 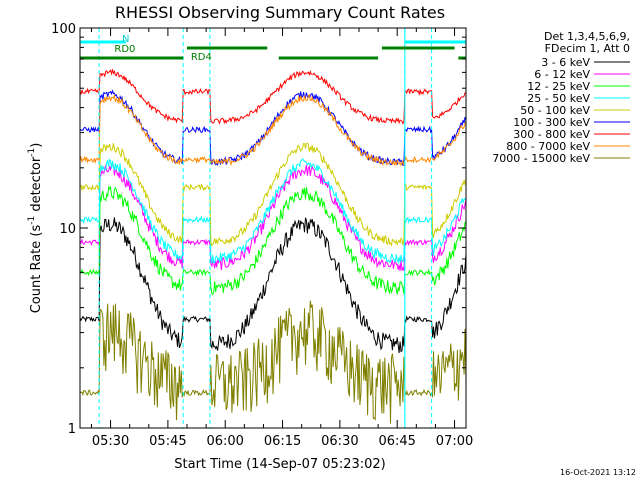 What do you see at coordinates (32, 220) in the screenshot?
I see `y-axis-label-sup1: -1` at bounding box center [32, 220].